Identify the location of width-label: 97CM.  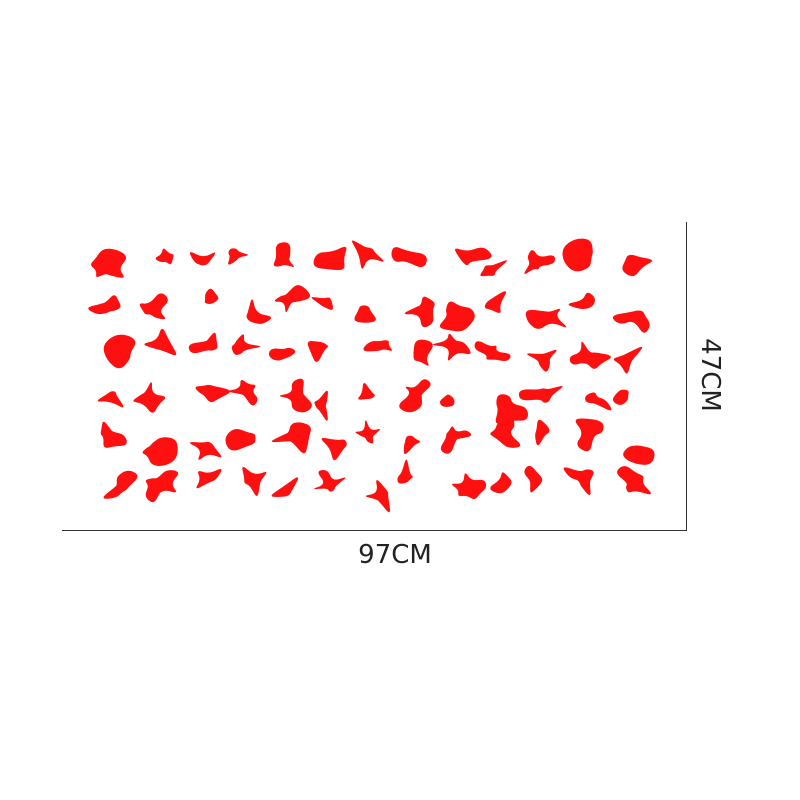
(395, 555).